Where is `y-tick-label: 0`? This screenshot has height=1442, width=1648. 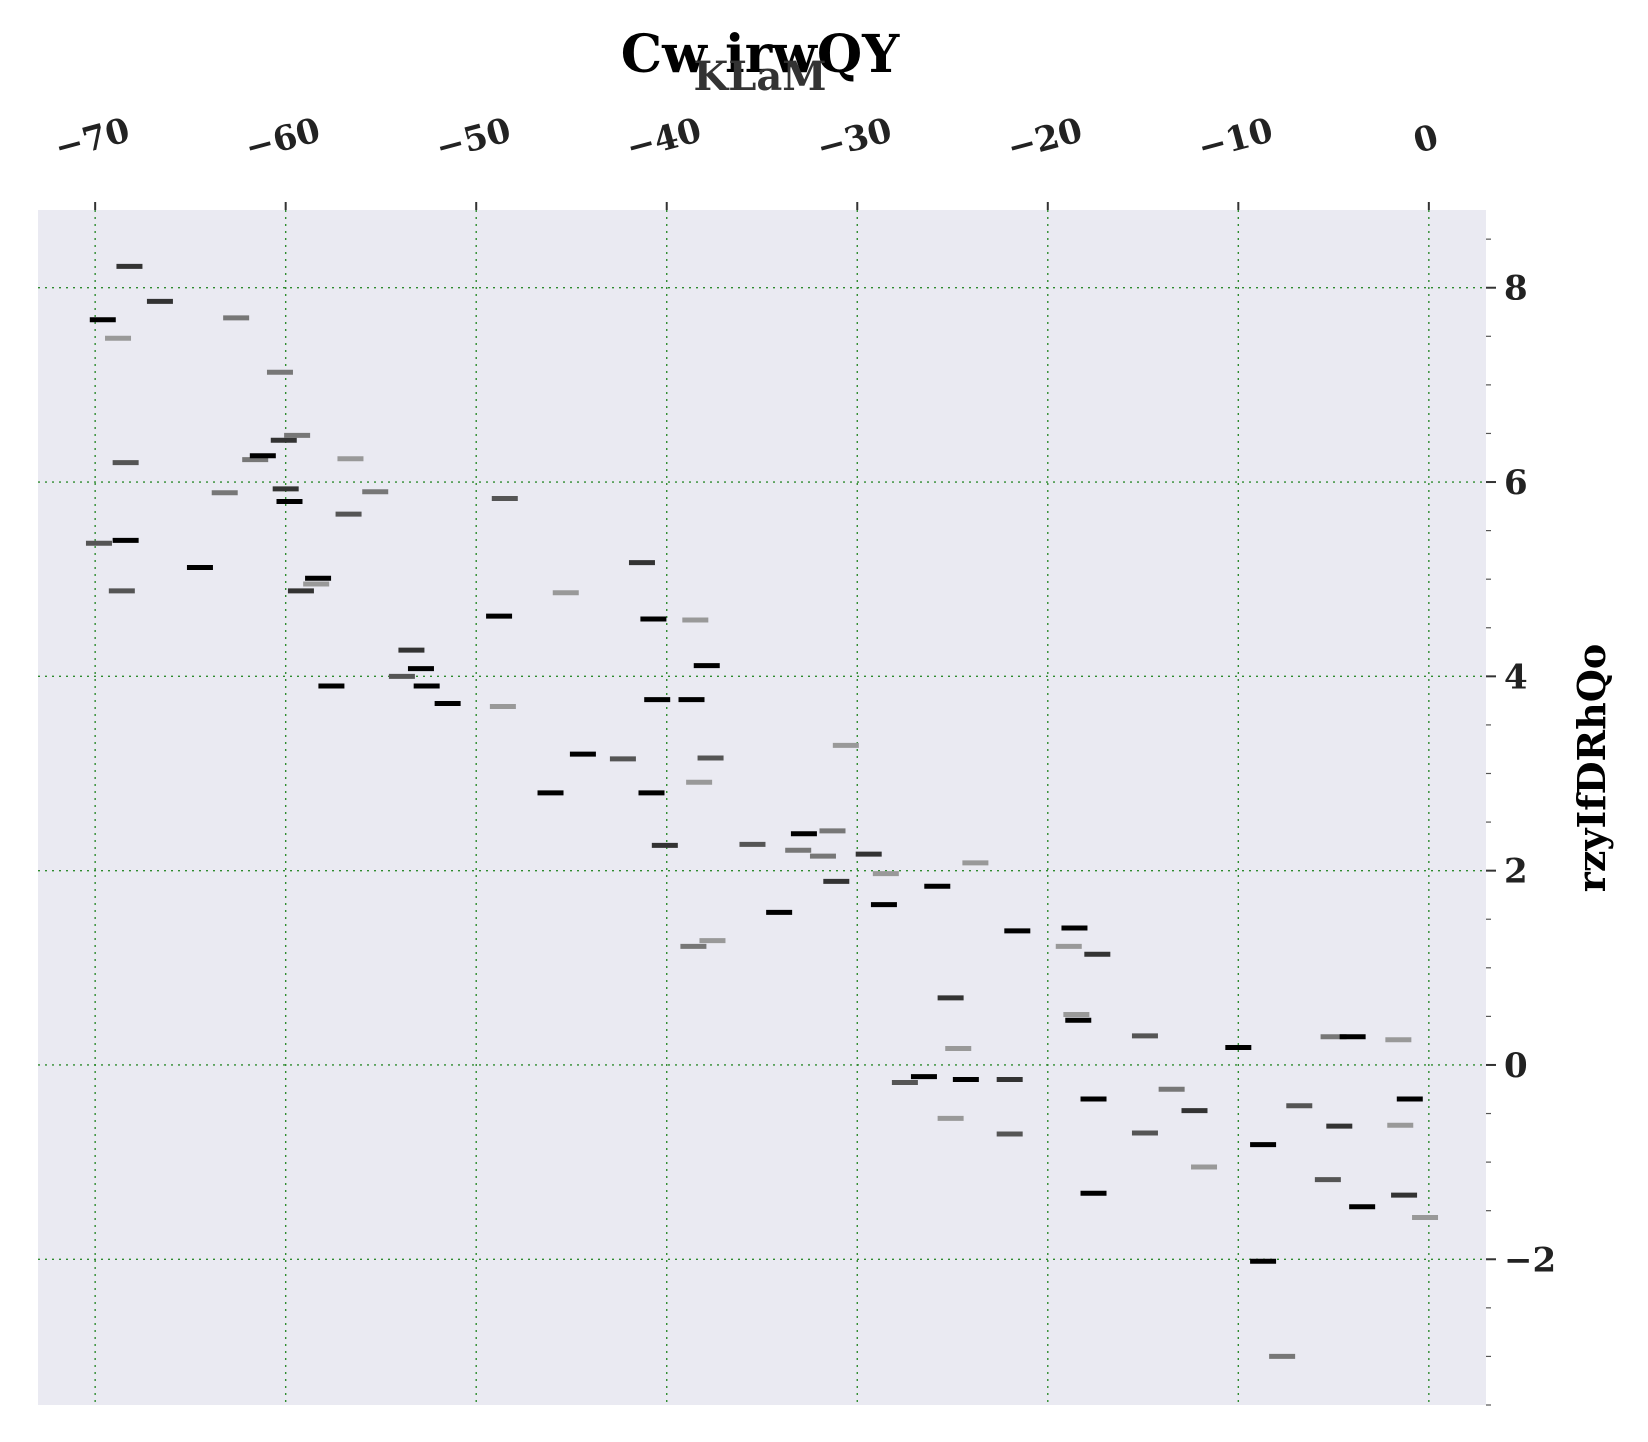 y-tick-label: 0 is located at coordinates (1516, 1066).